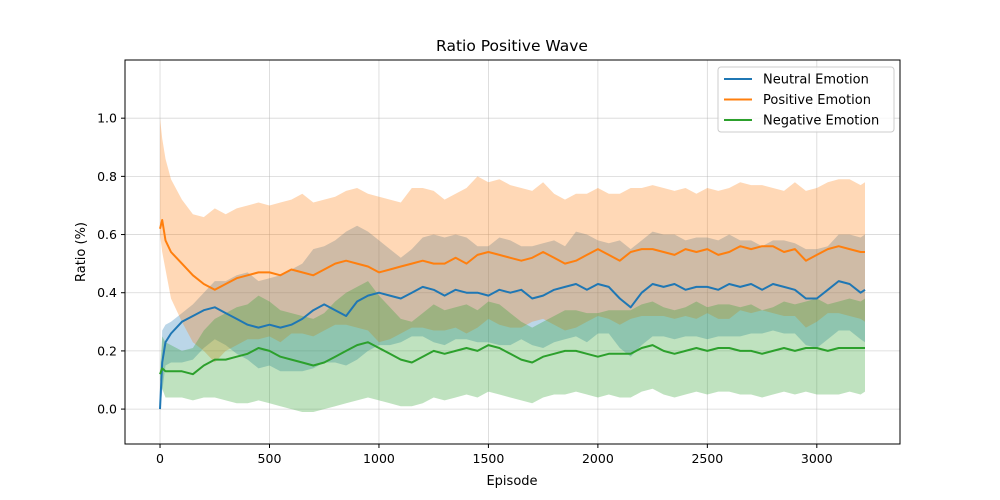 Image resolution: width=1000 pixels, height=500 pixels. I want to click on x-tick-label: 1000, so click(379, 458).